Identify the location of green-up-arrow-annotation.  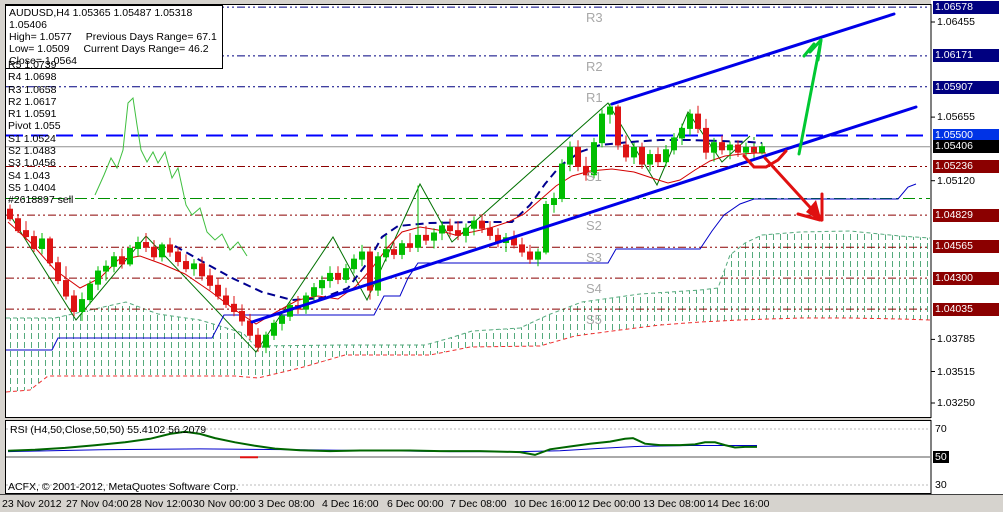
(810, 97).